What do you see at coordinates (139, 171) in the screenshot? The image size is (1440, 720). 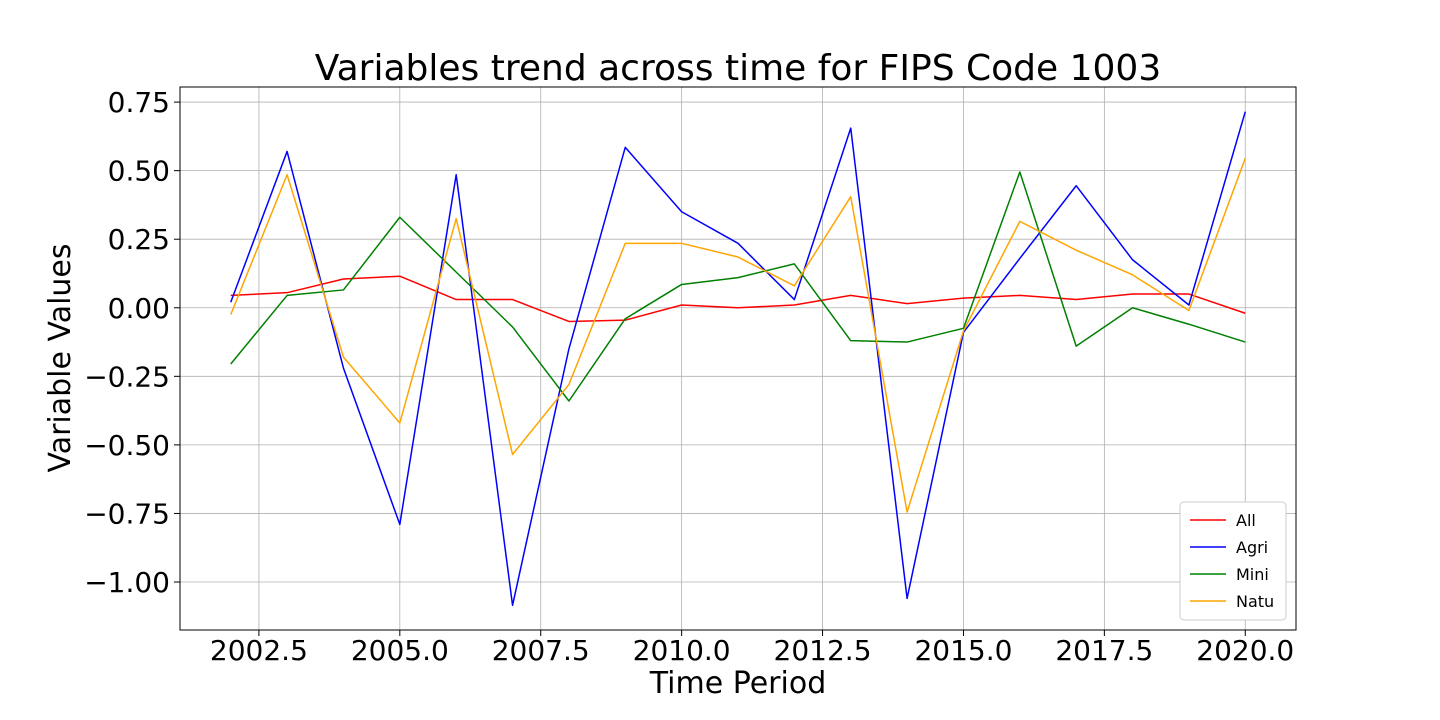 I see `y-tick-label: 0.50` at bounding box center [139, 171].